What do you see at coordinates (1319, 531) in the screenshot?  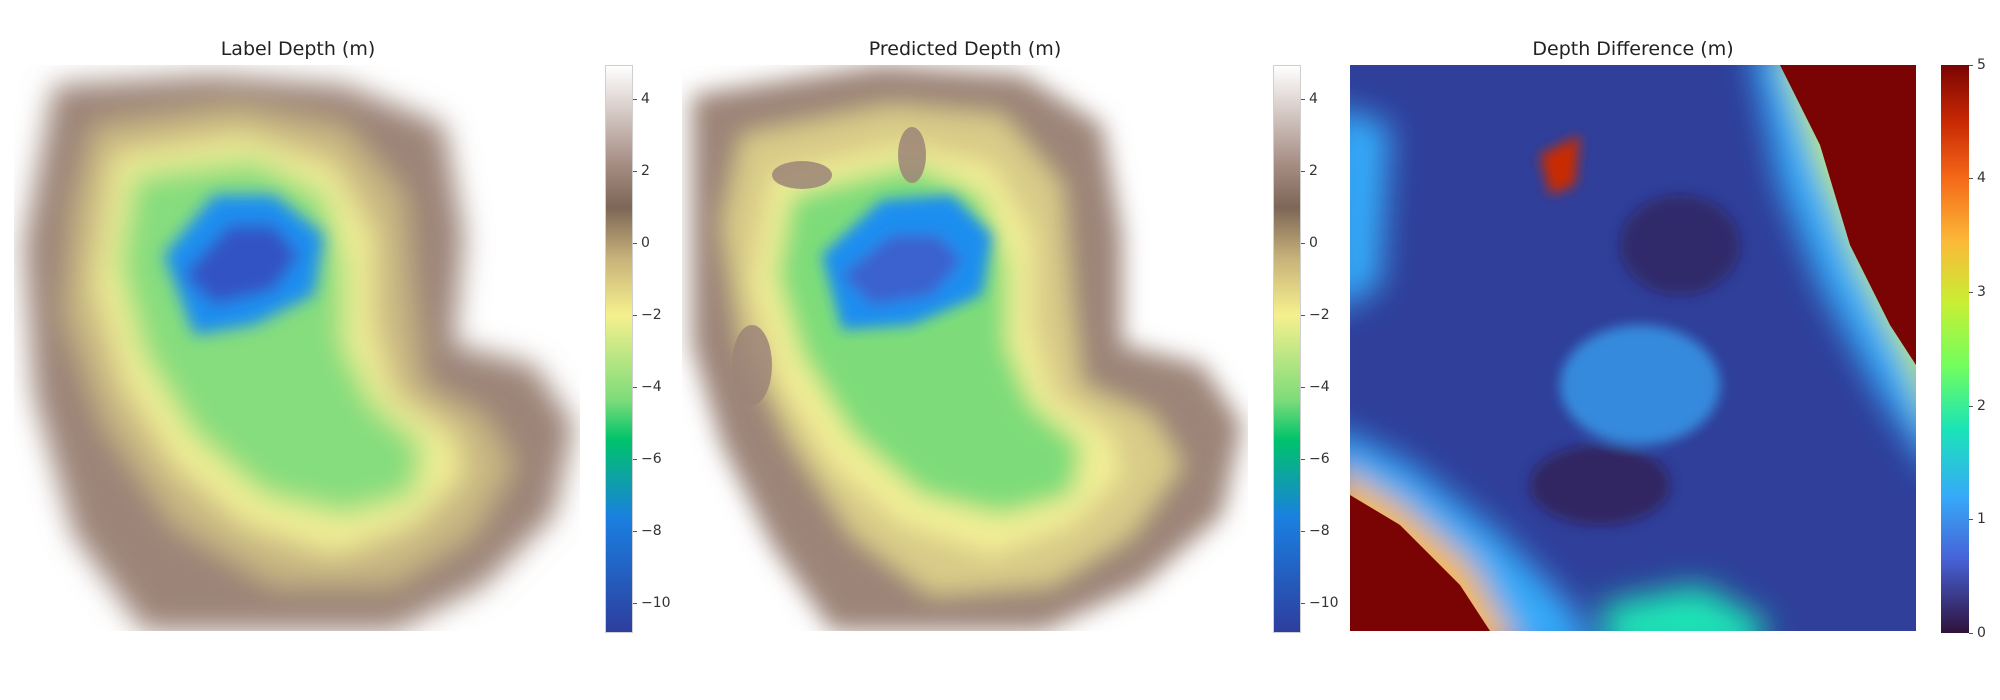 I see `cbar2-tick: −8` at bounding box center [1319, 531].